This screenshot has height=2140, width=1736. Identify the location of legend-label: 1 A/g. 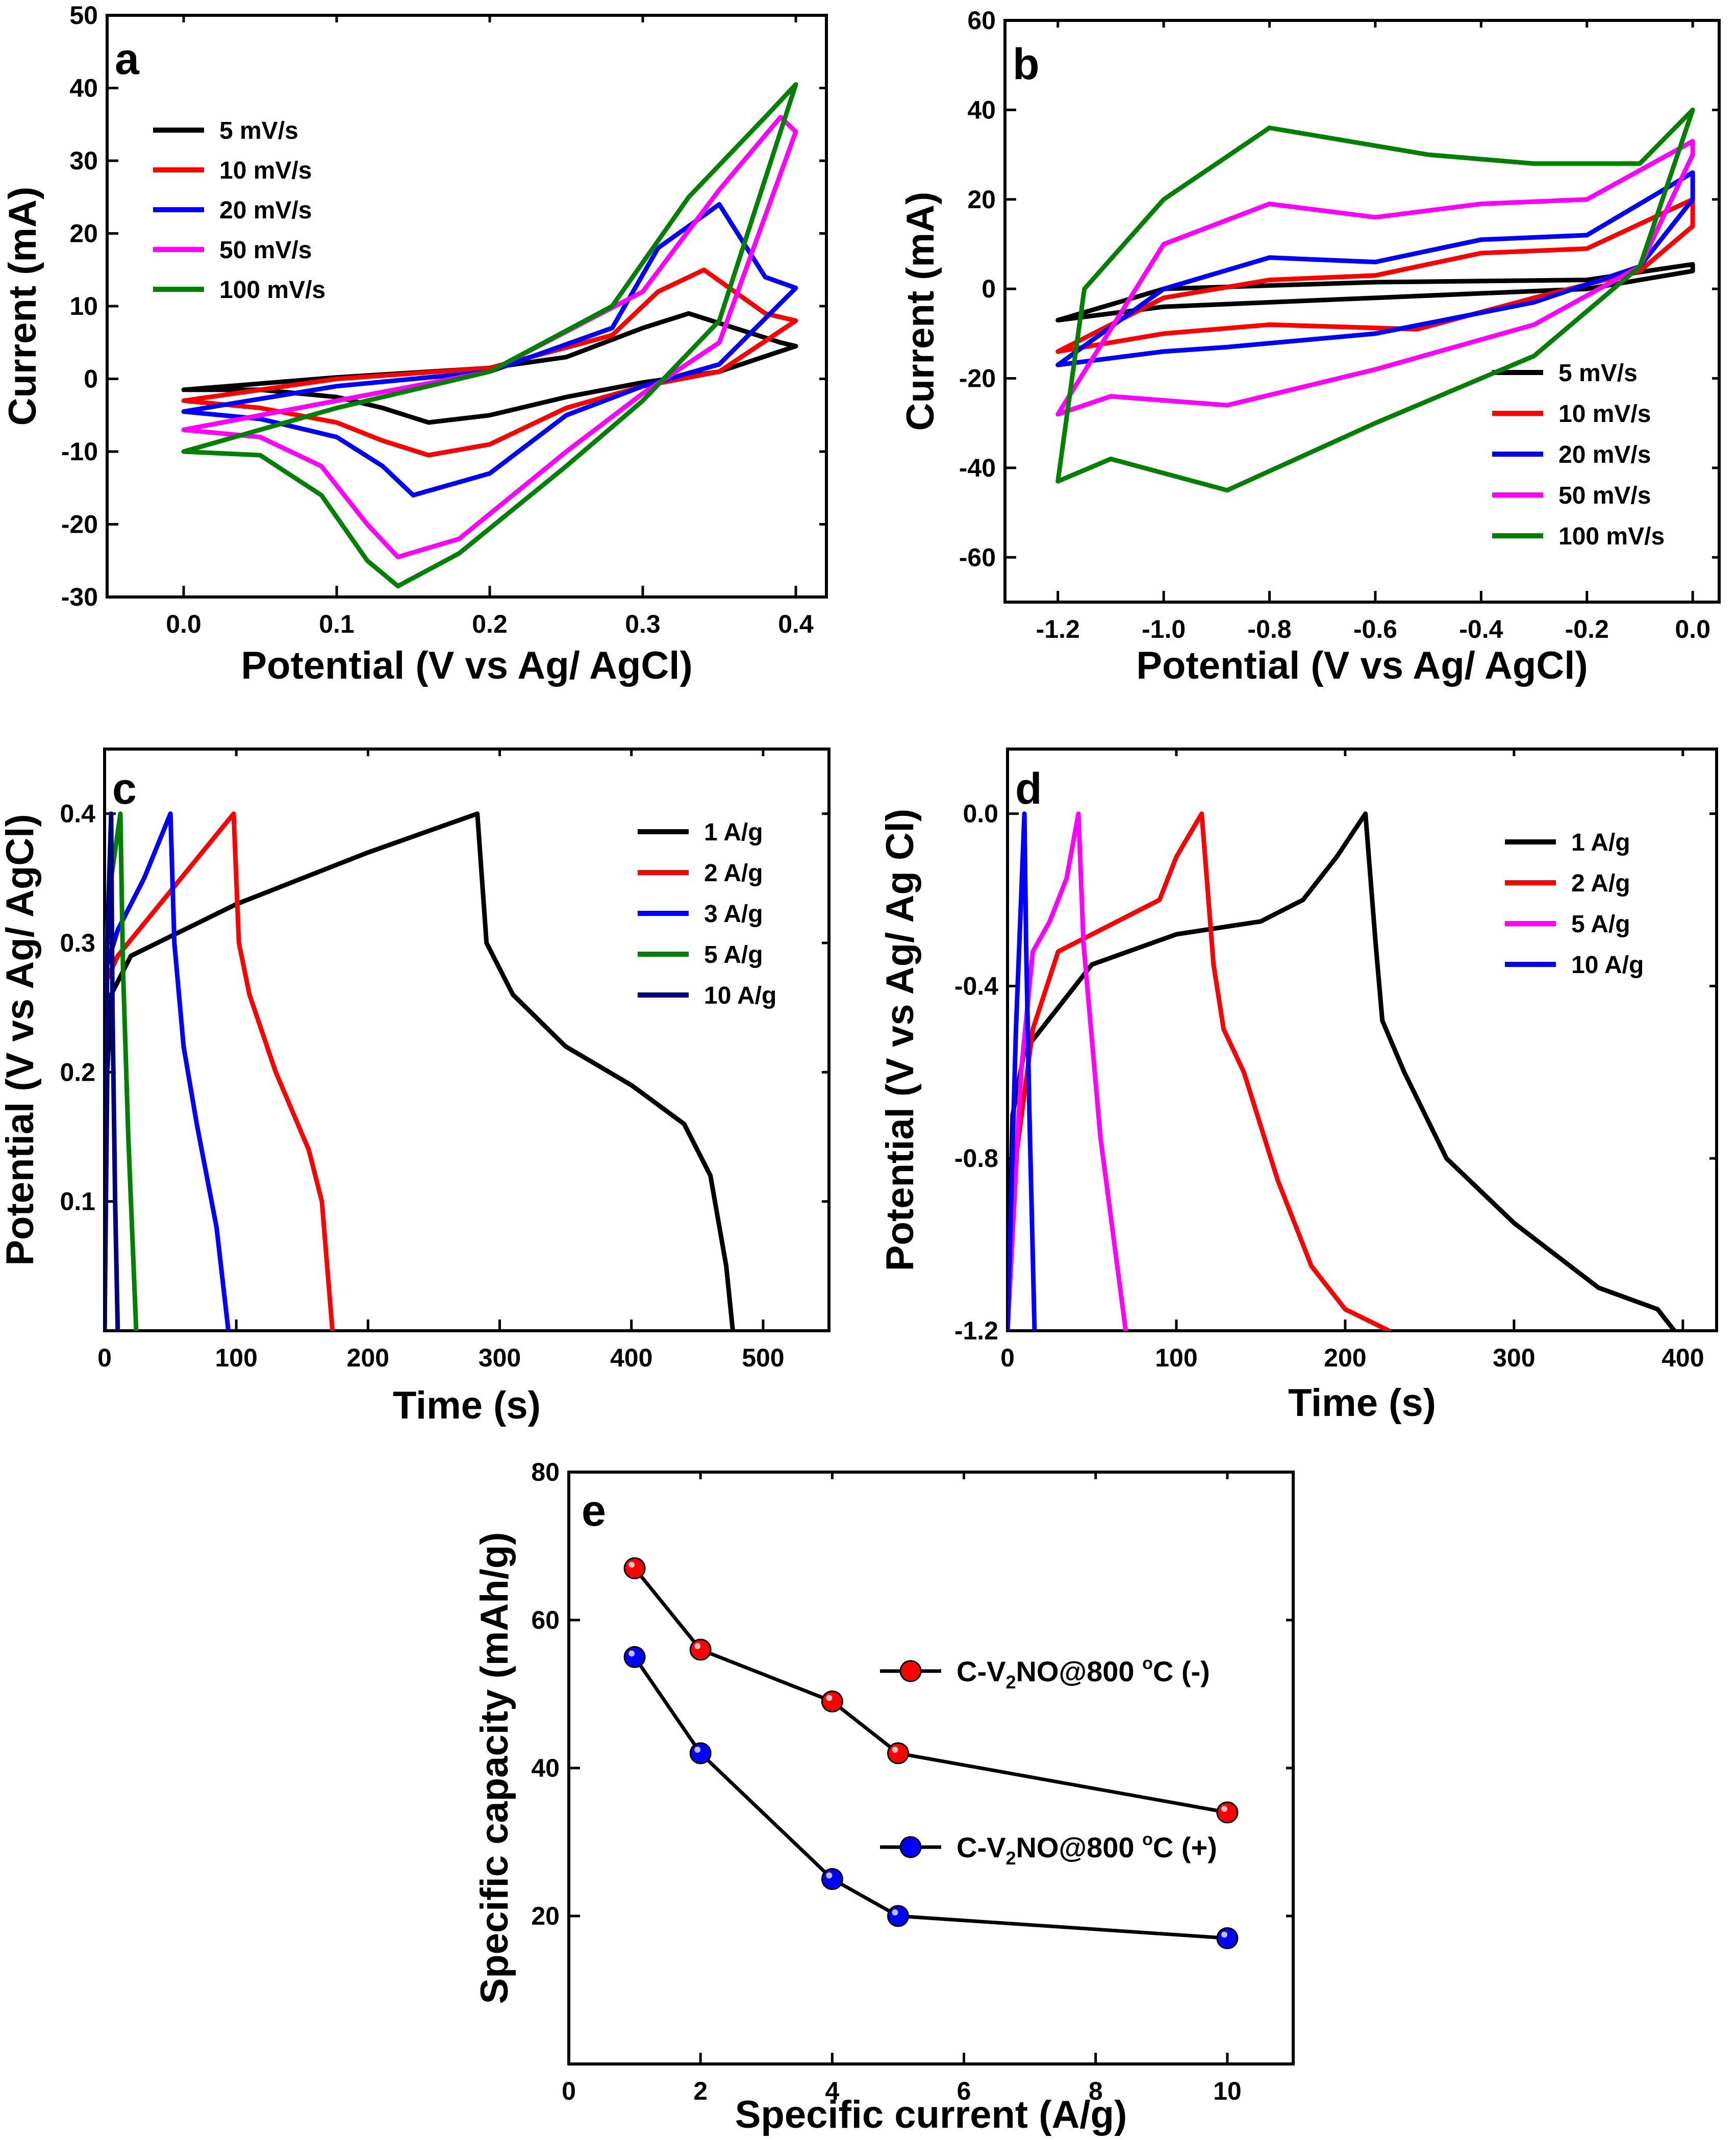
(733, 832).